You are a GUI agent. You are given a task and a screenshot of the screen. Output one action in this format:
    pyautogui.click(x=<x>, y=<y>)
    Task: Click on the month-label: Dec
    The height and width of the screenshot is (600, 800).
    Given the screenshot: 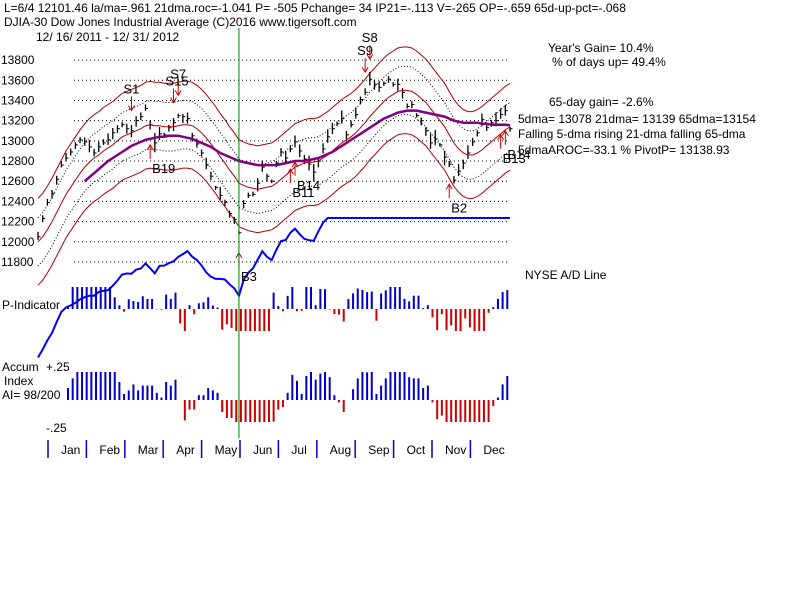 What is the action you would take?
    pyautogui.click(x=493, y=450)
    